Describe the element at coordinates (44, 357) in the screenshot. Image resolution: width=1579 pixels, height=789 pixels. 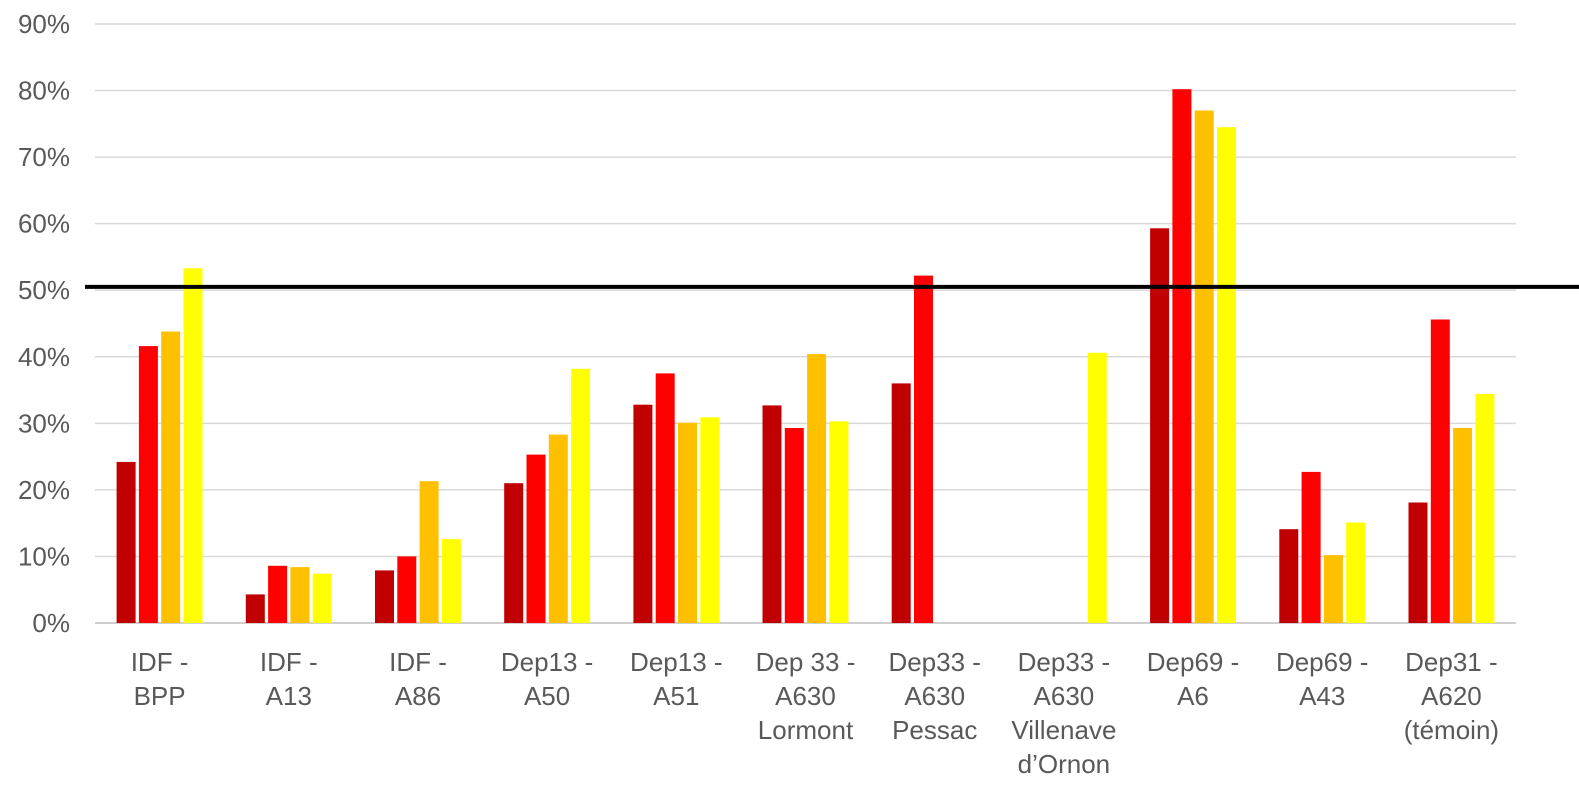
I see `y-tick-label: 40%` at that location.